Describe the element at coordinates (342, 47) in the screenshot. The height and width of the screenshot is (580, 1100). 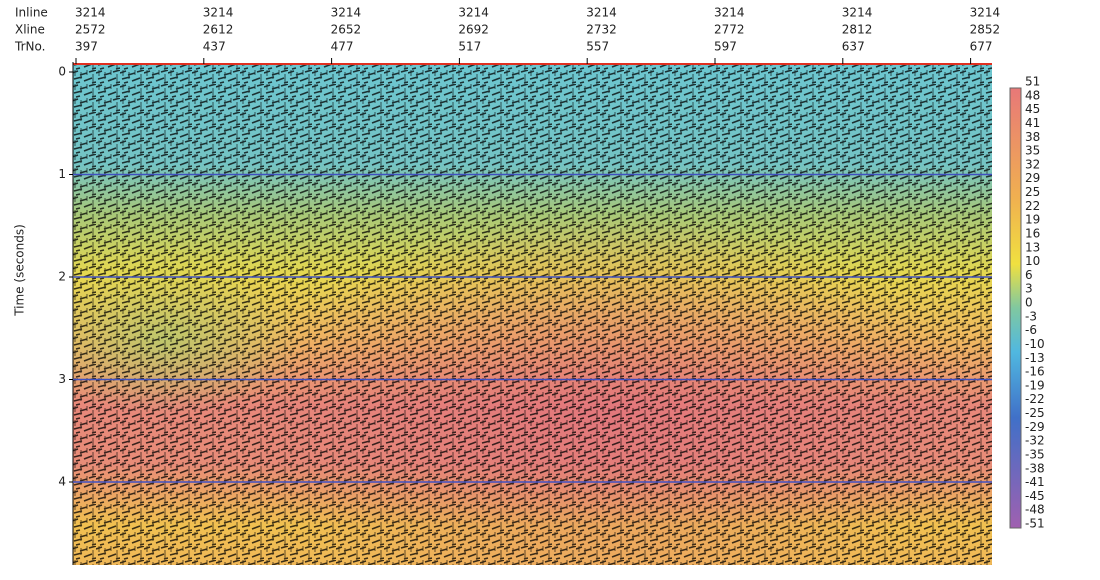
I see `column-trno: 477` at that location.